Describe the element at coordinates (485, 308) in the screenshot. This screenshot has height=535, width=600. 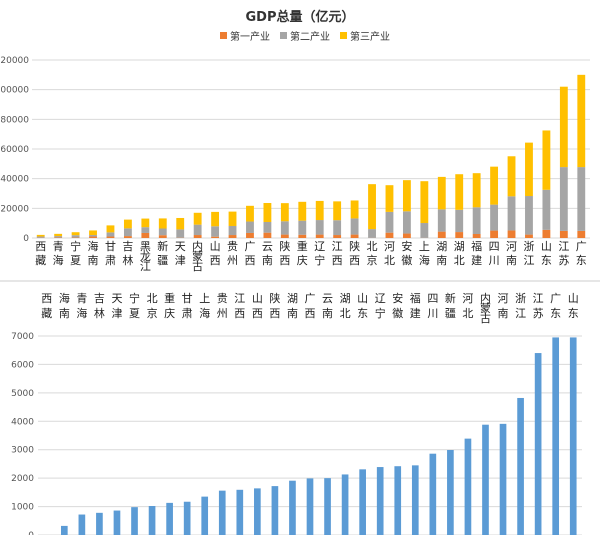
I see `x-category-label: 内蒙古` at that location.